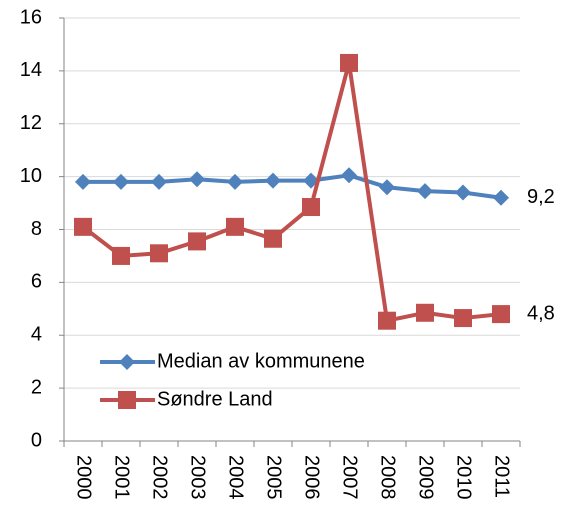 The height and width of the screenshot is (508, 572). Describe the element at coordinates (36, 229) in the screenshot. I see `y-tick-label: 8` at that location.